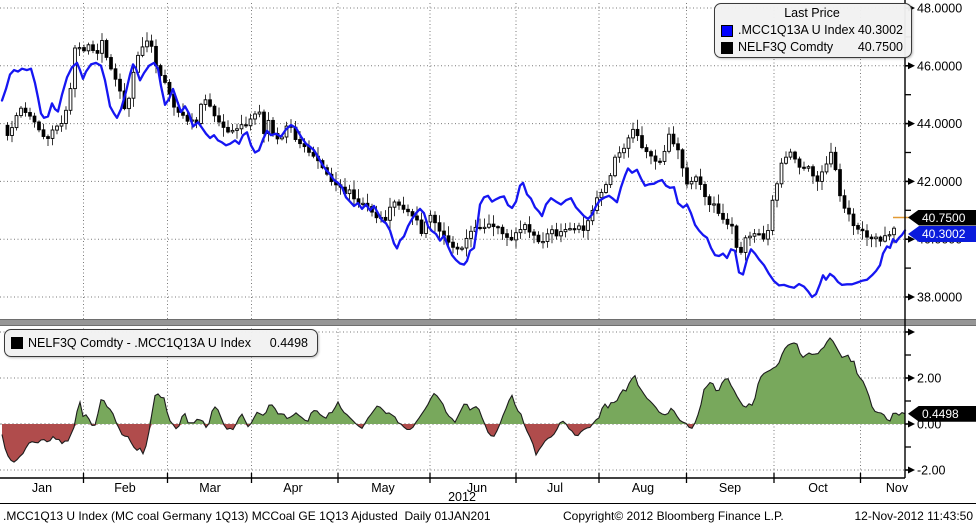  I want to click on y-axis-label: 2.00, so click(929, 379).